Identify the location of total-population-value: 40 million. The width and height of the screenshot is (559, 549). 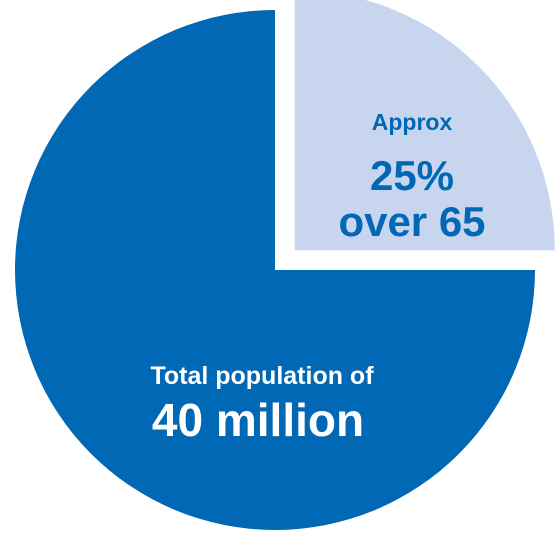
(258, 420).